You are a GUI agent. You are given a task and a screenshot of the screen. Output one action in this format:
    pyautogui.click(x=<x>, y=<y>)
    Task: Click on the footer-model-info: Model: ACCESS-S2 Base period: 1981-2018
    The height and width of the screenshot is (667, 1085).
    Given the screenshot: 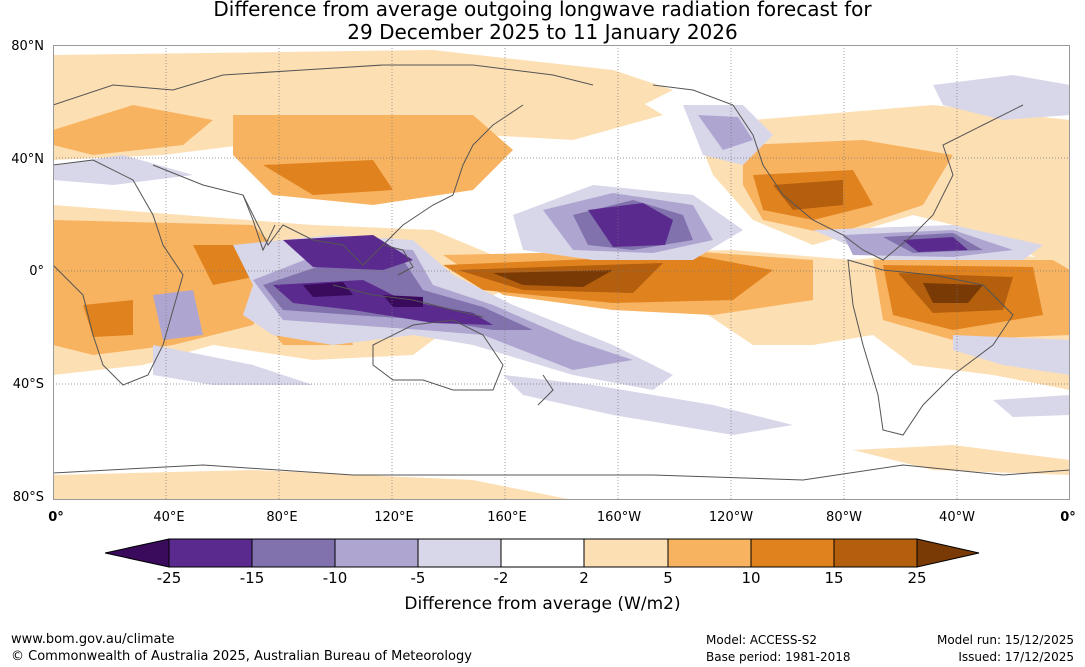 What is the action you would take?
    pyautogui.click(x=778, y=649)
    